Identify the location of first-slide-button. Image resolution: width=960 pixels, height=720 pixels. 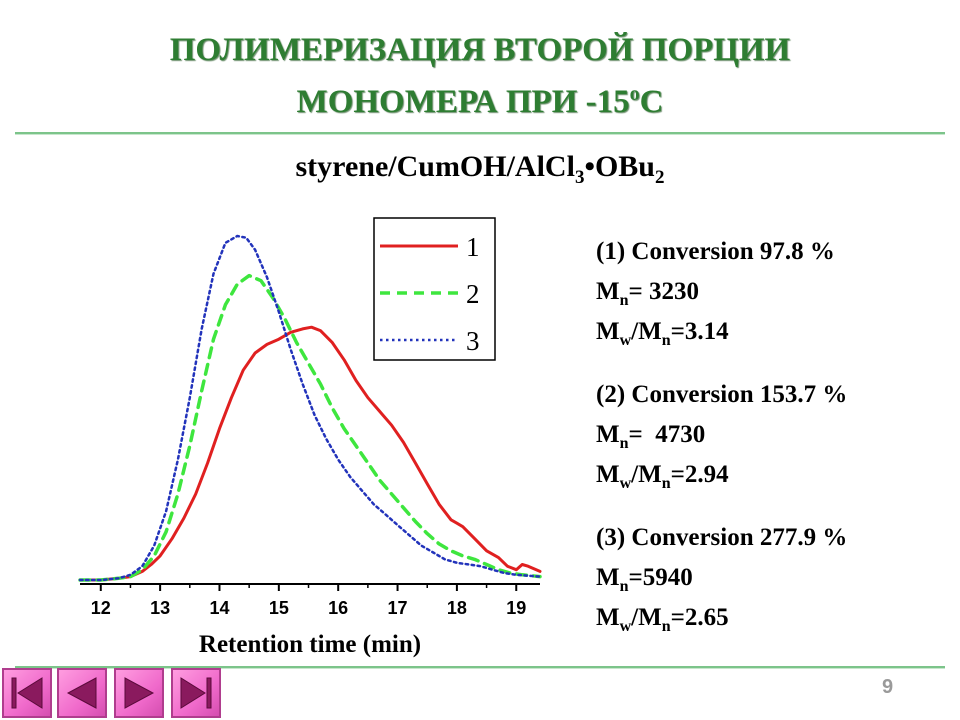
(27, 693).